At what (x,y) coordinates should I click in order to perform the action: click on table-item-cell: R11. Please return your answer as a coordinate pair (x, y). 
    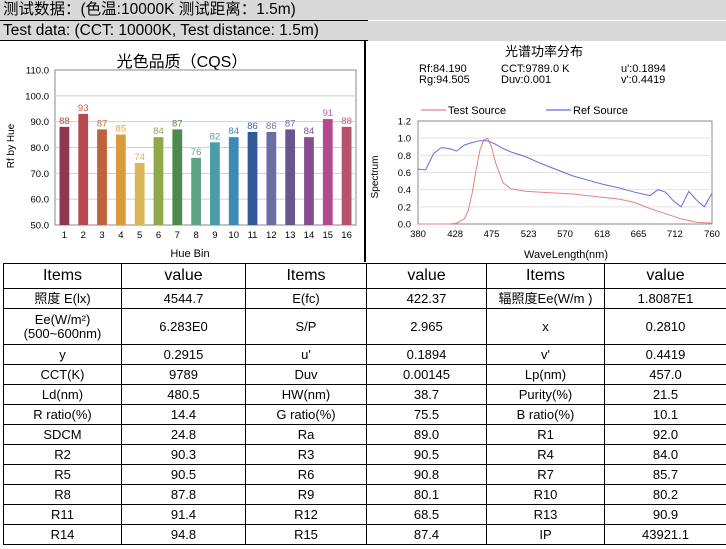
    Looking at the image, I should click on (62, 514).